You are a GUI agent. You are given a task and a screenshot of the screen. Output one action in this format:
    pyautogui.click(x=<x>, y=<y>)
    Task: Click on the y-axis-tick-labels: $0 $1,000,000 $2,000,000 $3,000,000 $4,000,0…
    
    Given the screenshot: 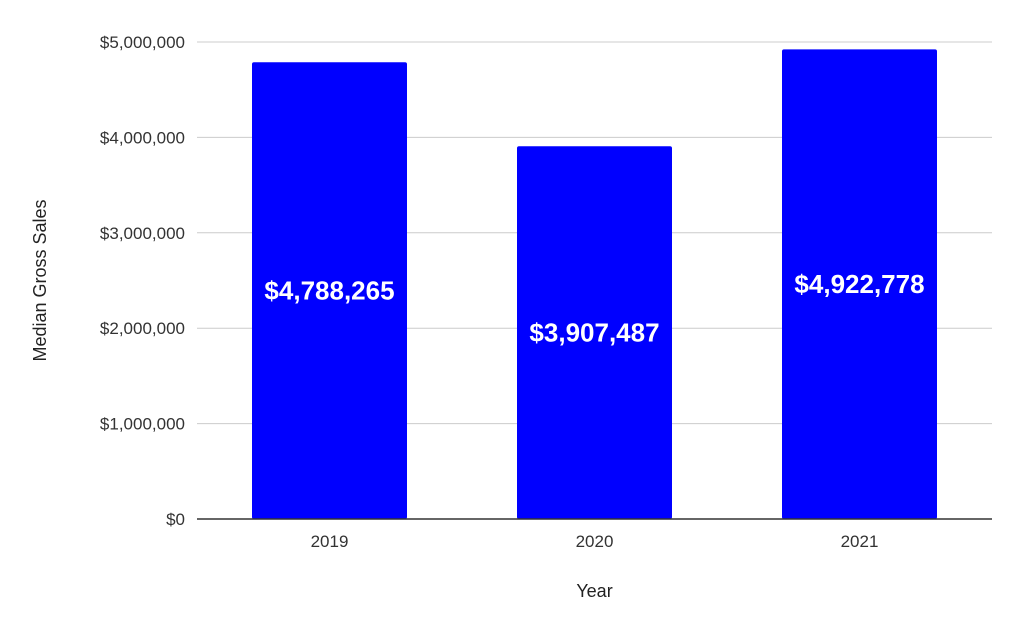 What is the action you would take?
    pyautogui.click(x=142, y=281)
    